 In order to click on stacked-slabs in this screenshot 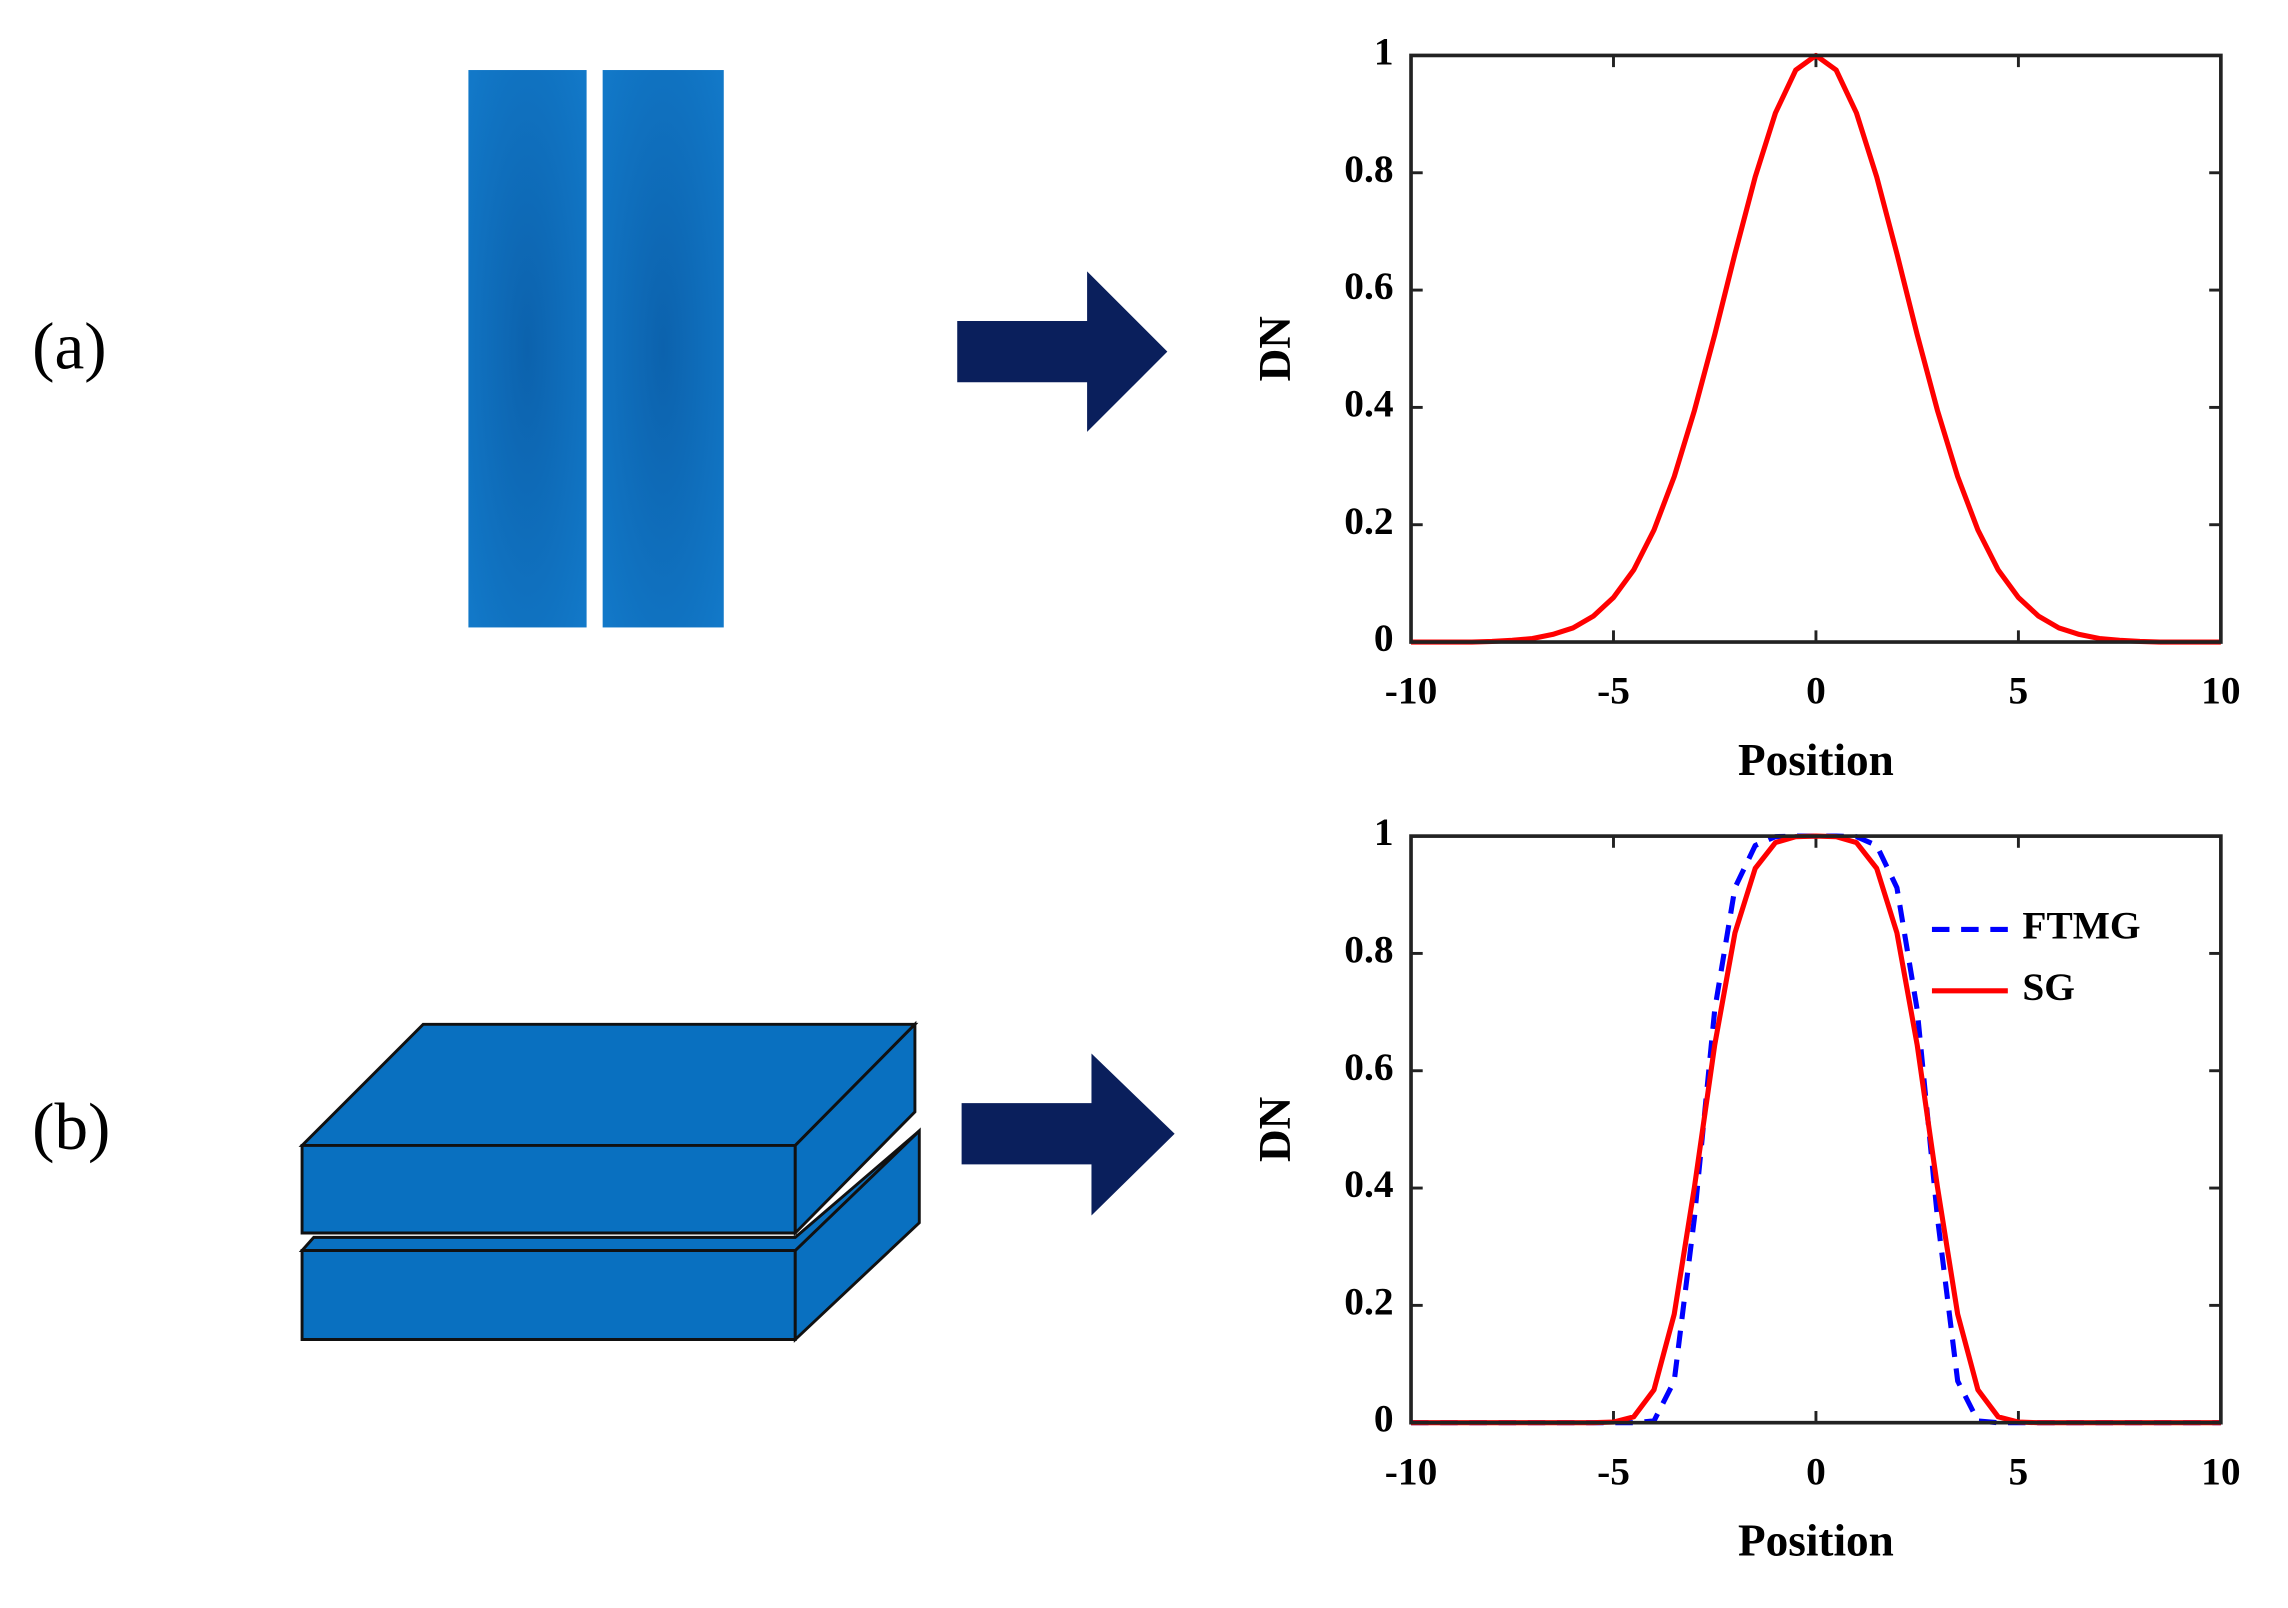, I will do `click(609, 1181)`.